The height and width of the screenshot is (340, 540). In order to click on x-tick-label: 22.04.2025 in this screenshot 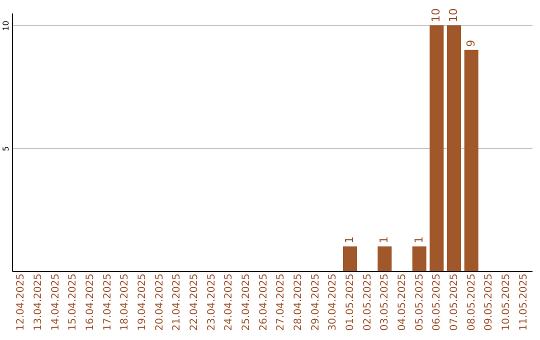, I will do `click(194, 302)`.